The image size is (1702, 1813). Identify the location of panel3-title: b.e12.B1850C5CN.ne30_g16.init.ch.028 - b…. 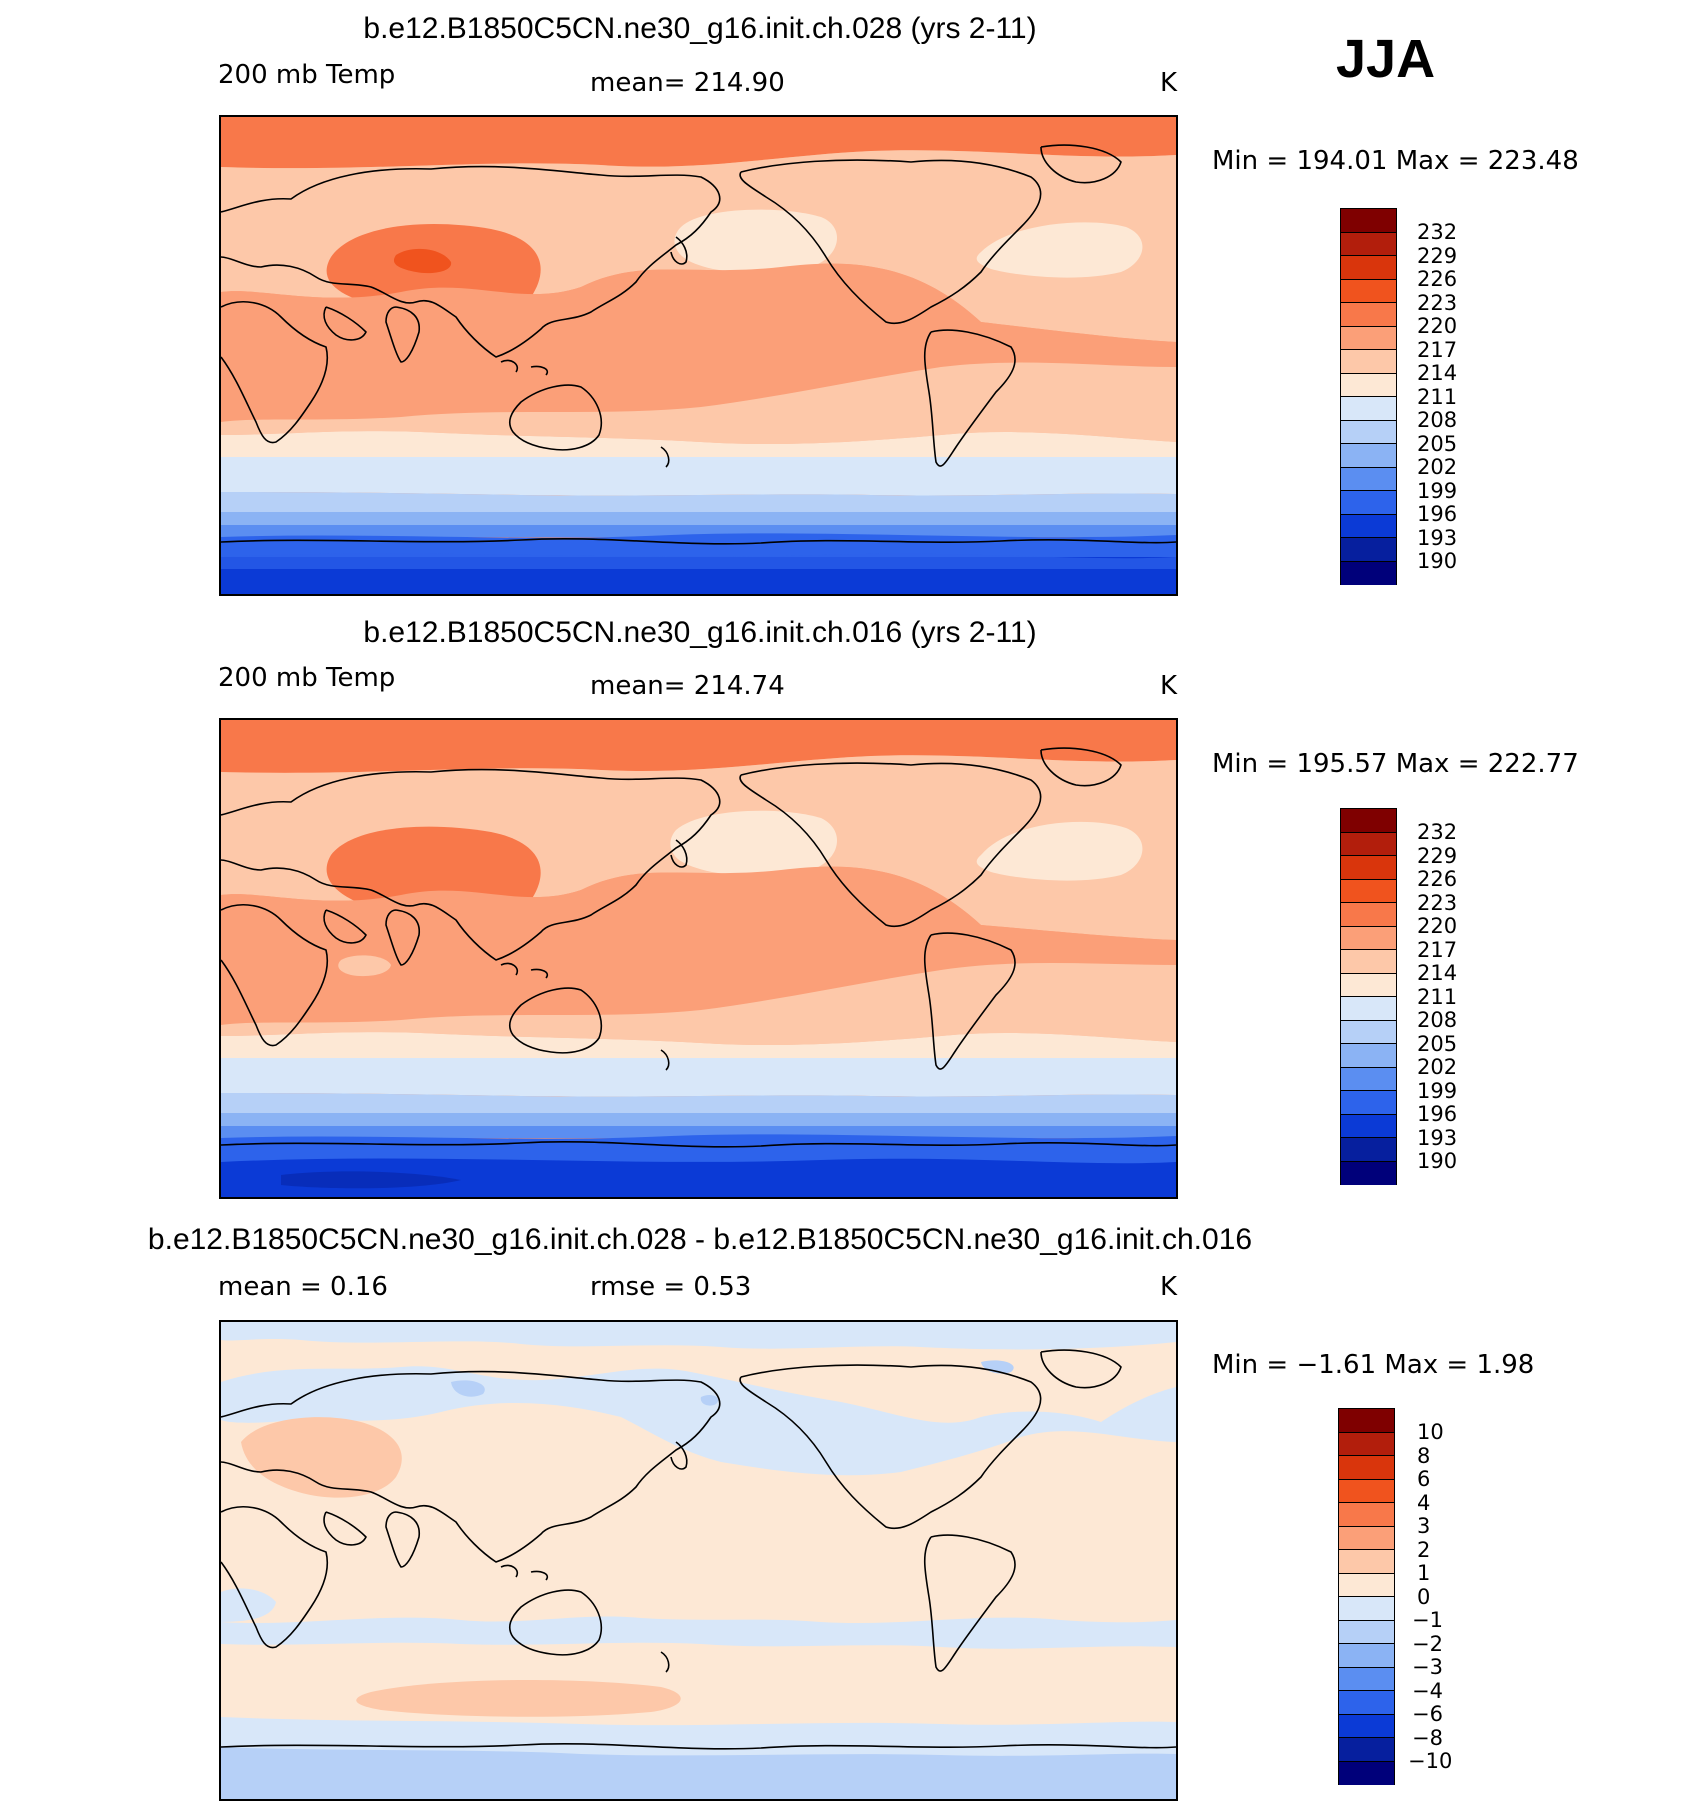
(700, 1239).